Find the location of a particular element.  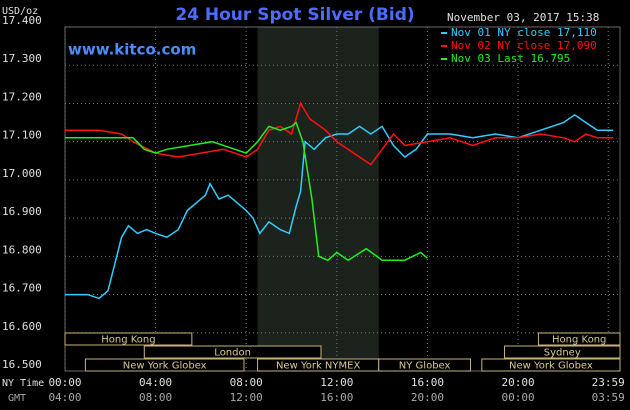

y-tick-label: 17.200 is located at coordinates (22, 96).